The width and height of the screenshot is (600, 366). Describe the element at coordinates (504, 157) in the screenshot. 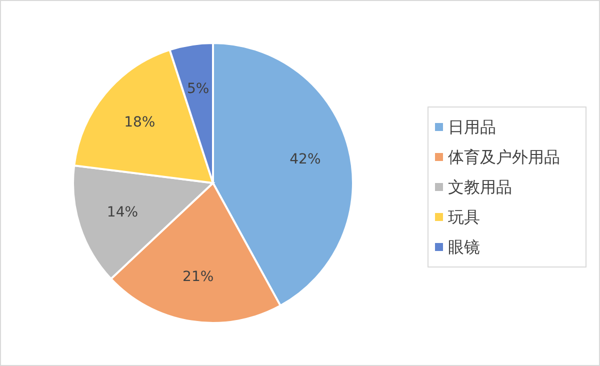

I see `legend-label: 体育及户外用品` at that location.